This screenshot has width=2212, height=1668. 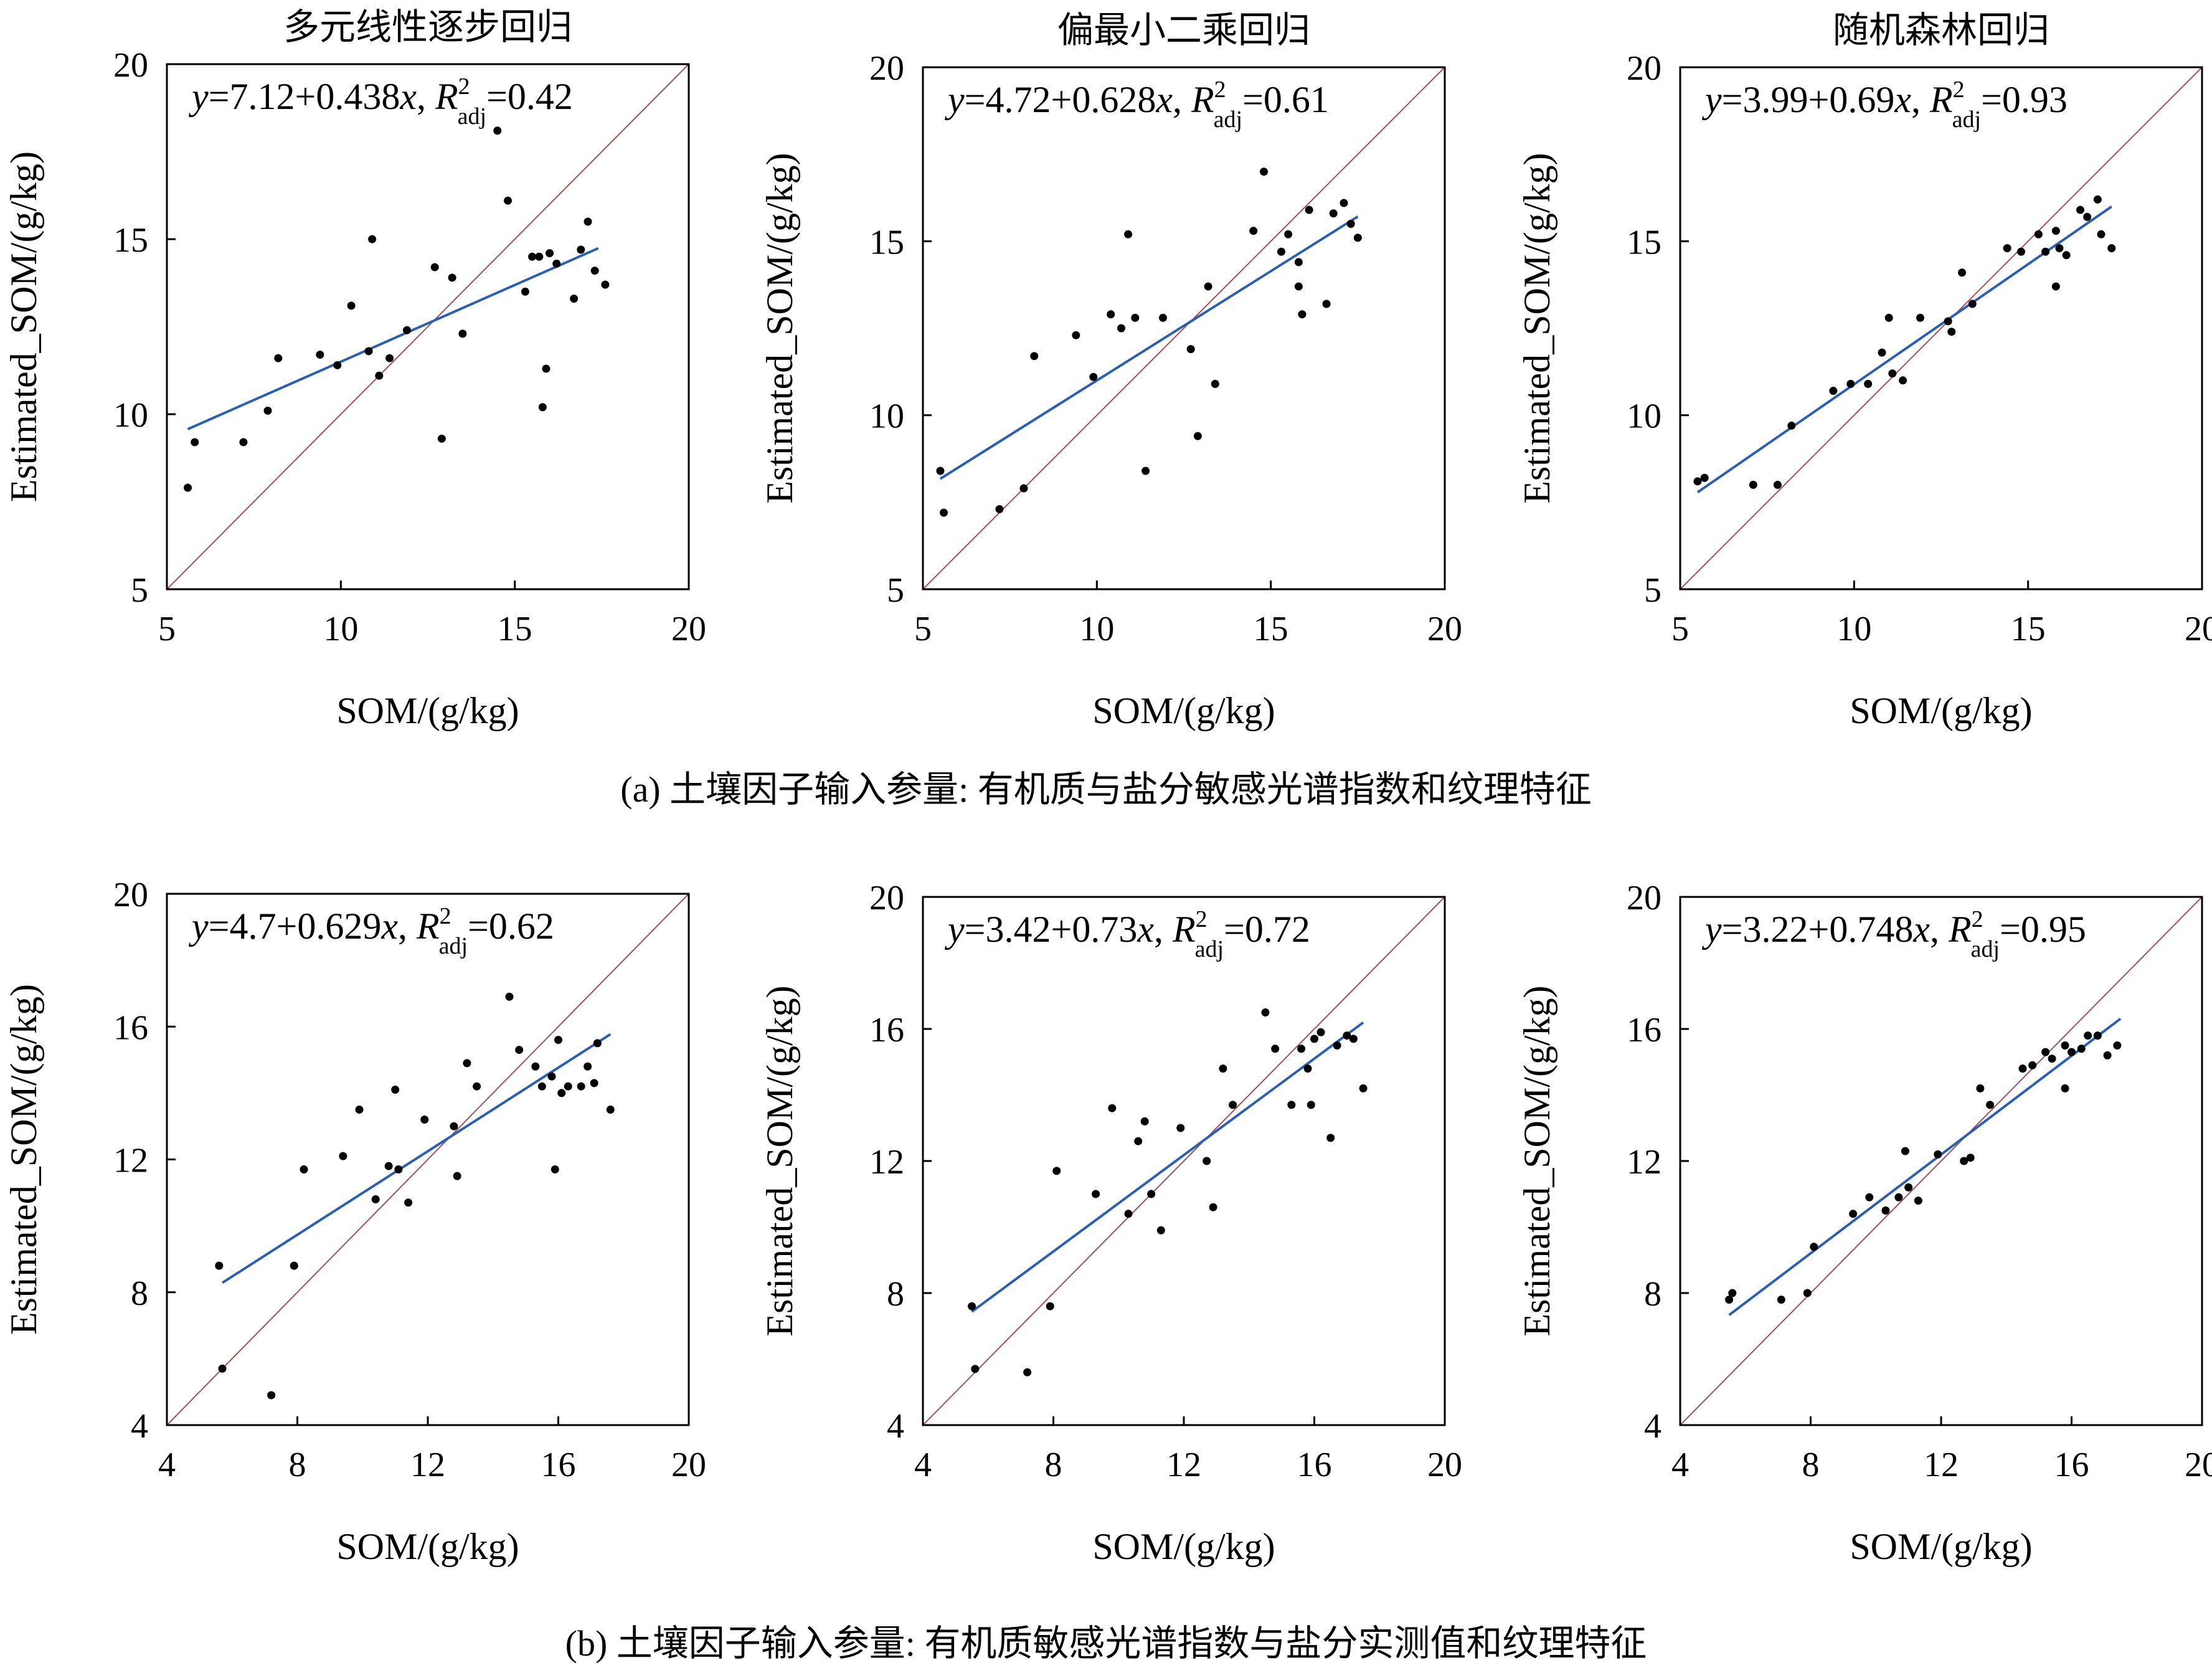 I want to click on regression-equation: y=4.72+0.628x, R2 adj=0.61, so click(x=1136, y=105).